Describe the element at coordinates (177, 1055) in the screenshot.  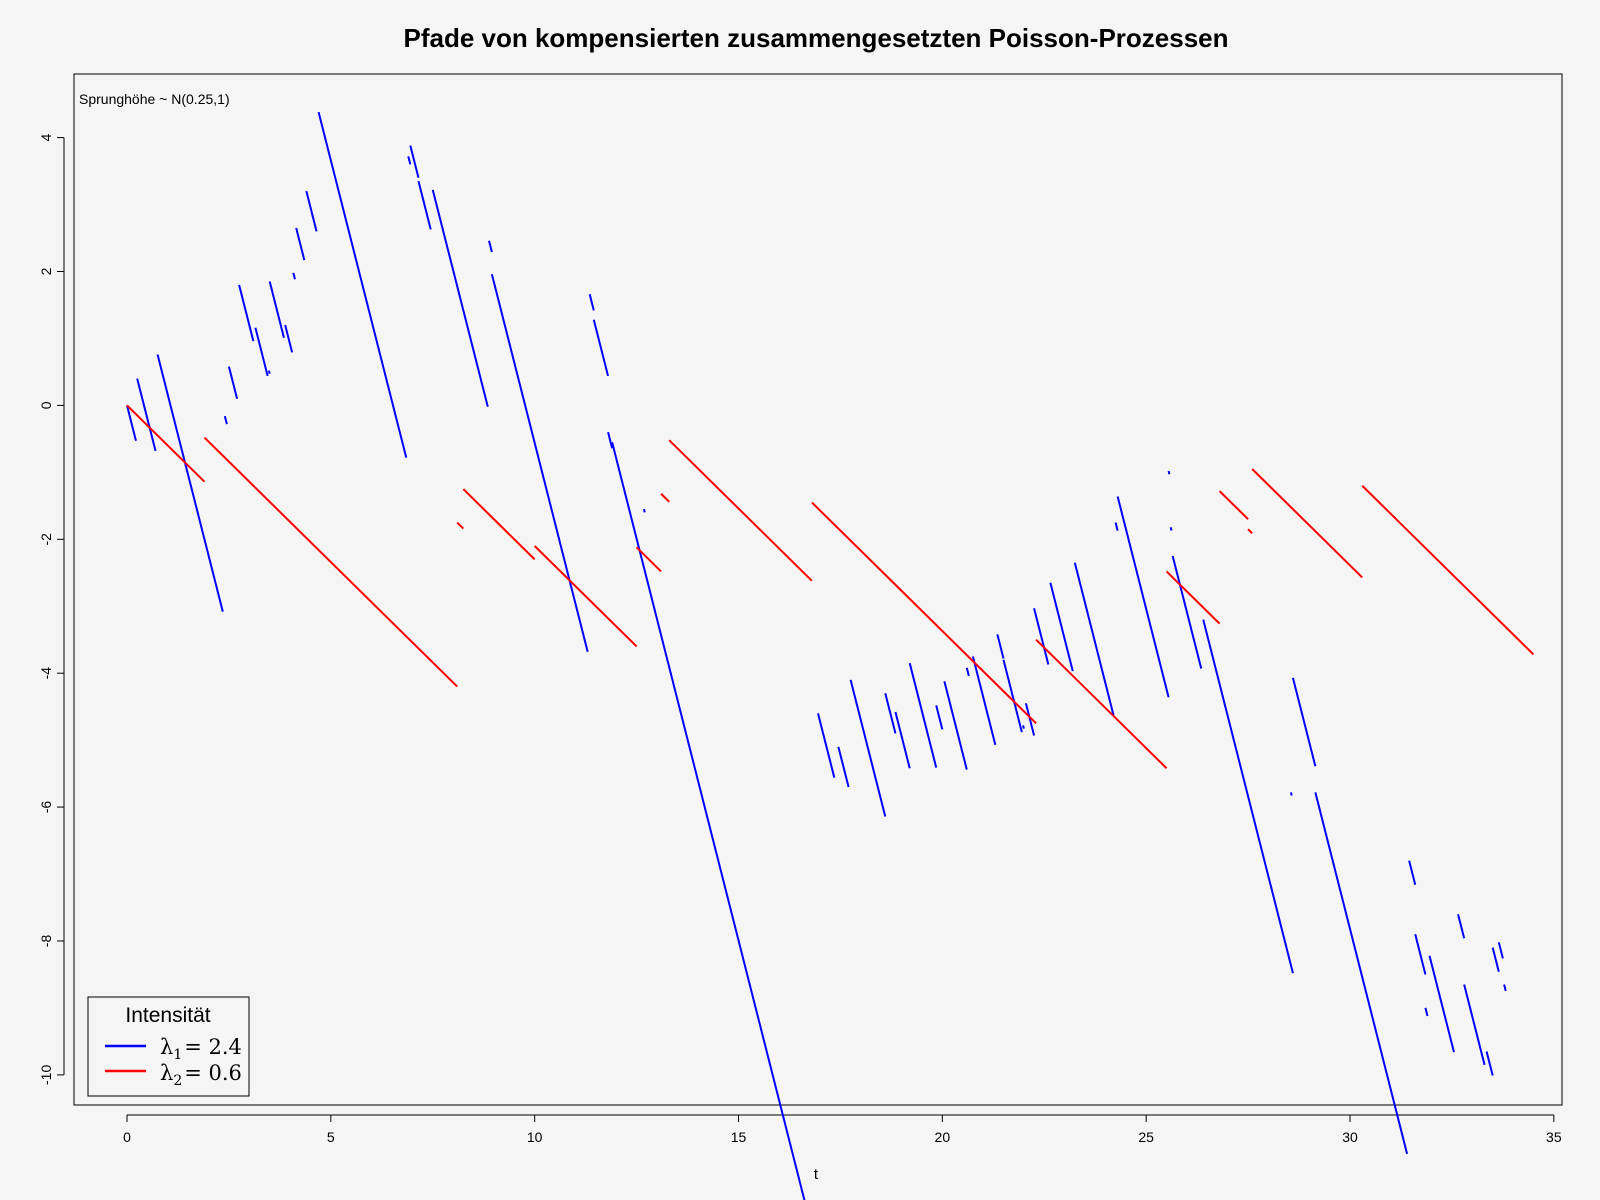
I see `legend-subscript-lambda1: 1` at that location.